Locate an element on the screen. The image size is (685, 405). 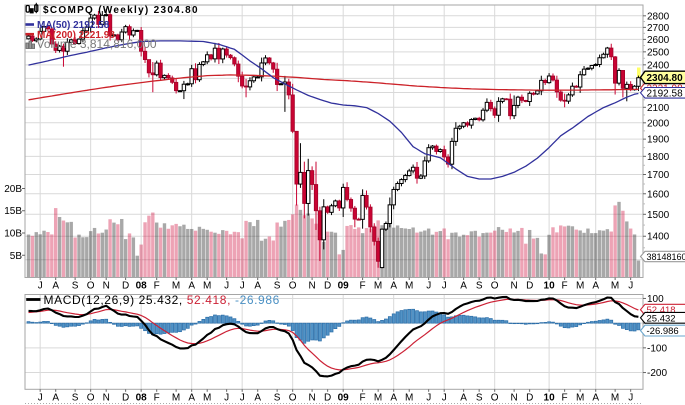
svg-text: MA(50) 2192.58 is located at coordinates (73, 25).